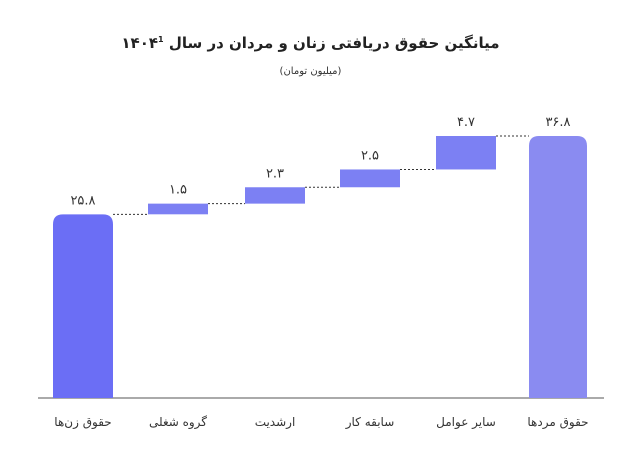 The height and width of the screenshot is (449, 621). Describe the element at coordinates (82, 422) in the screenshot. I see `category-label-0: حقوق زن‌ها` at that location.